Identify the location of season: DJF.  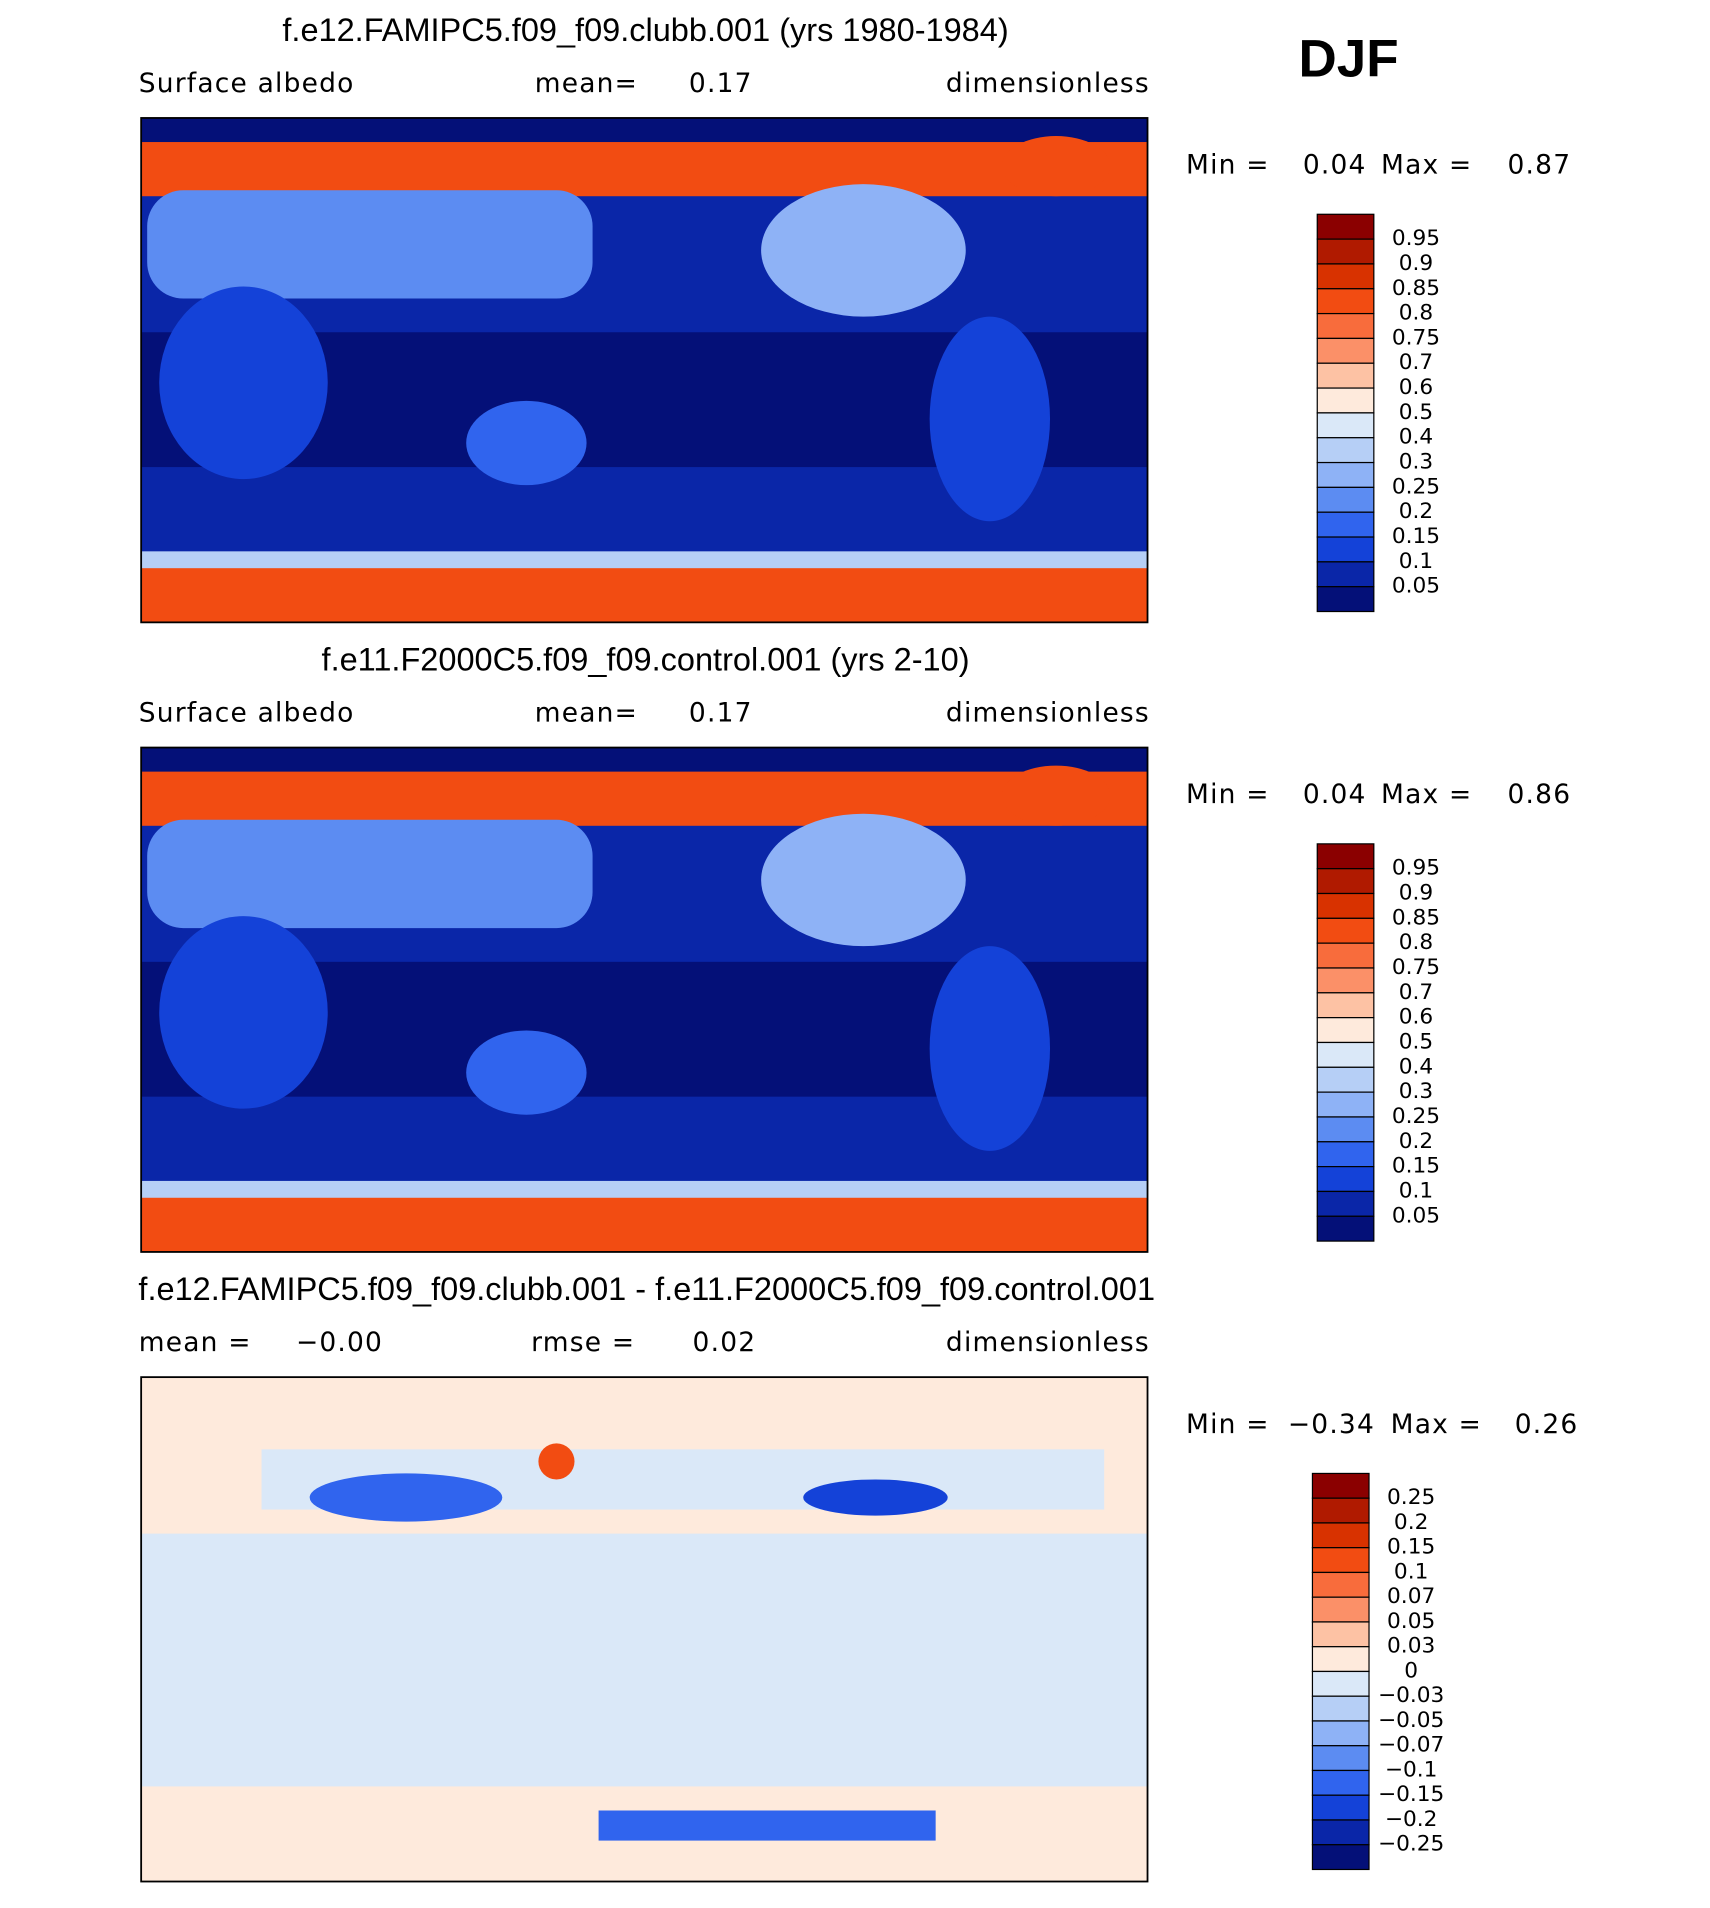
(1349, 59).